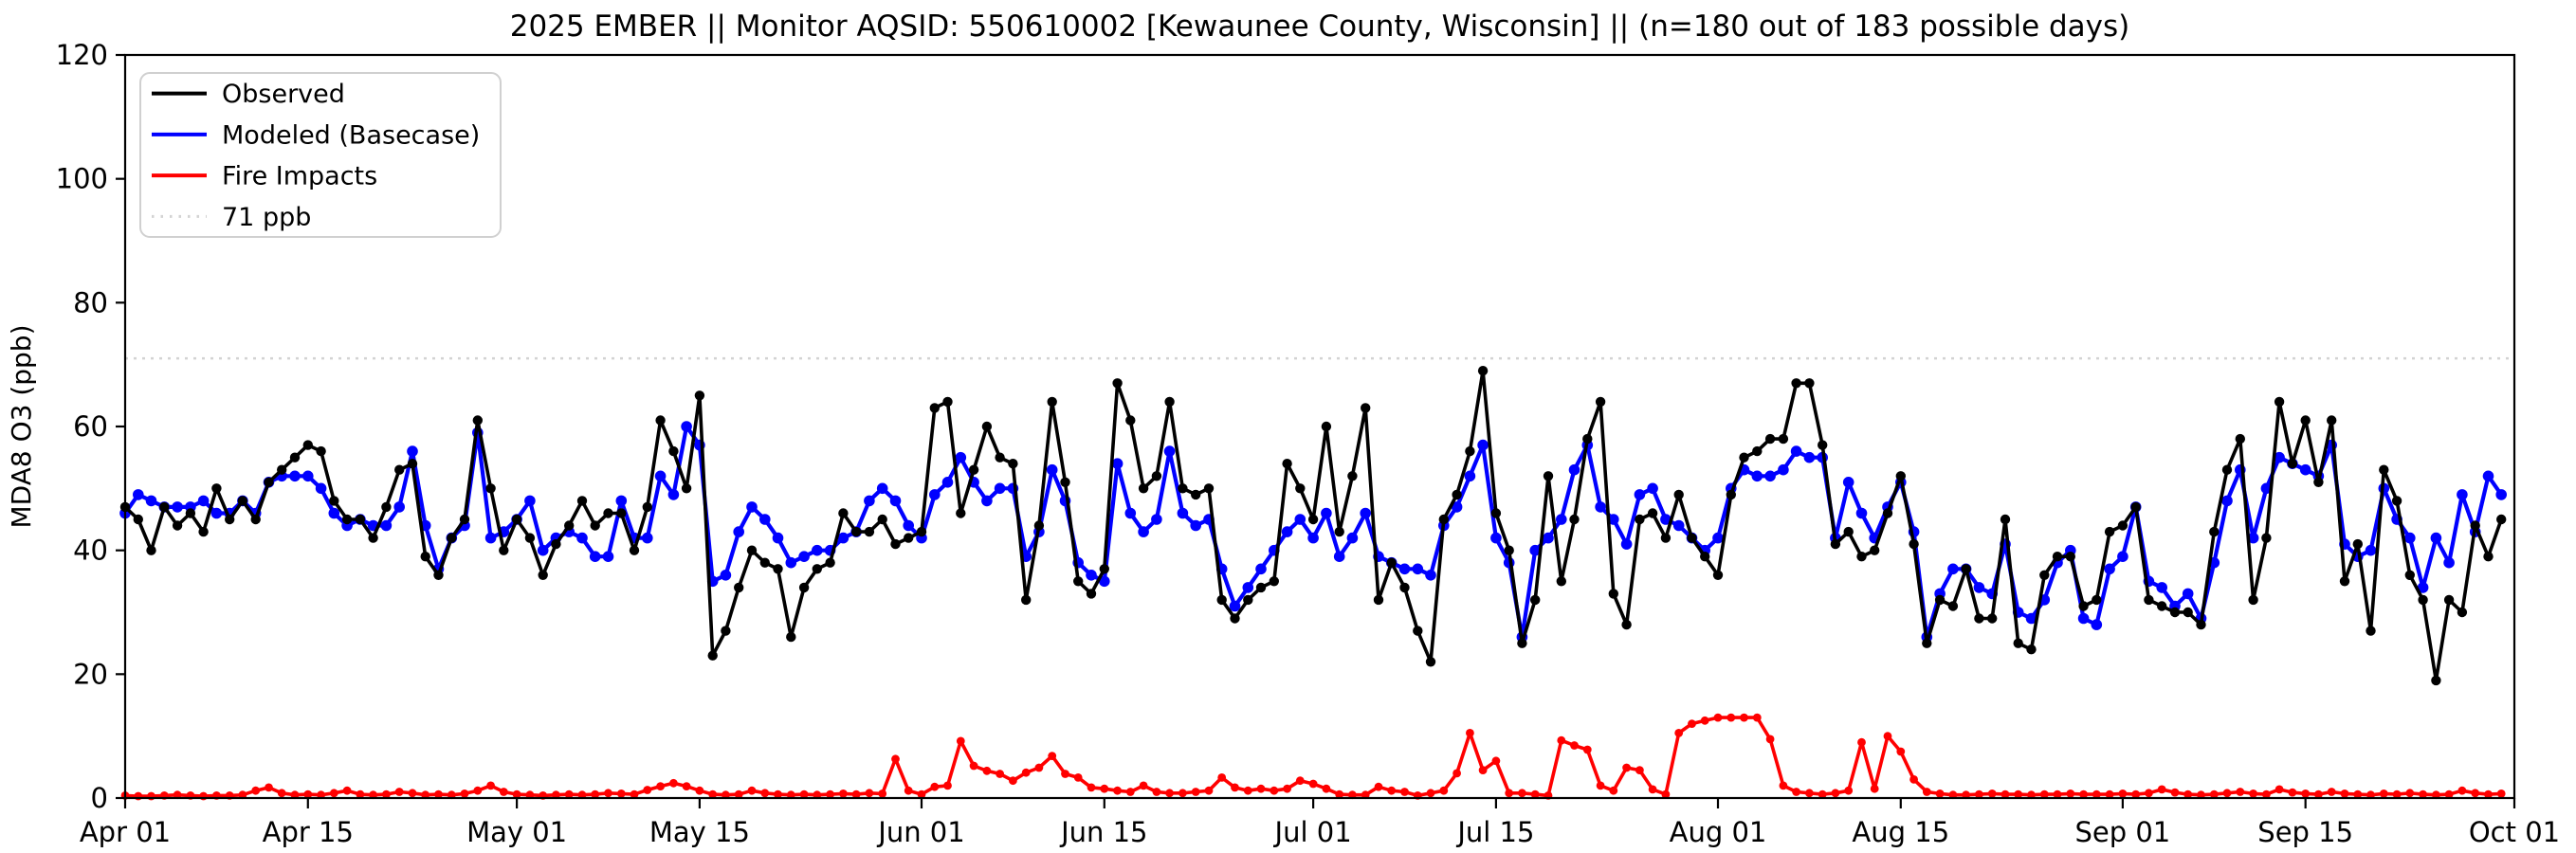 Image resolution: width=2576 pixels, height=853 pixels. I want to click on series-fire-impacts, so click(1313, 757).